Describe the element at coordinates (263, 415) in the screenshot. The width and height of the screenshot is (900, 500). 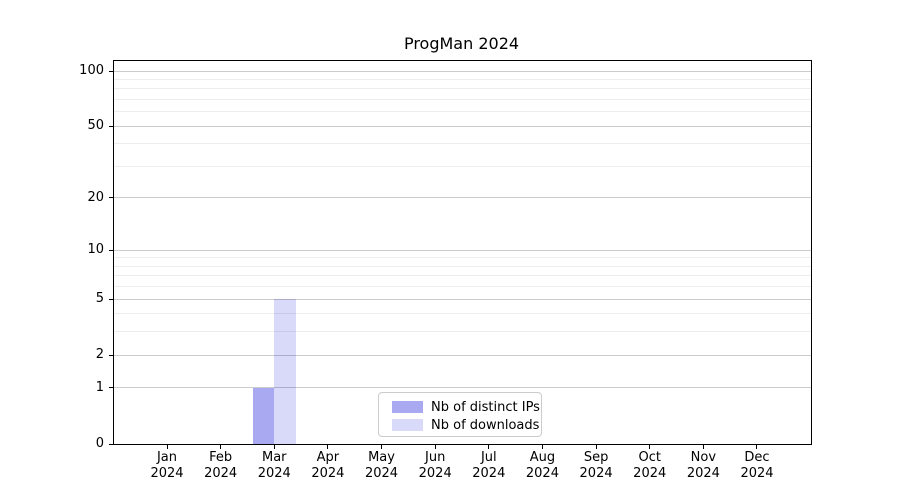
I see `bar-nb-of-distinct-ips-mar-2024` at that location.